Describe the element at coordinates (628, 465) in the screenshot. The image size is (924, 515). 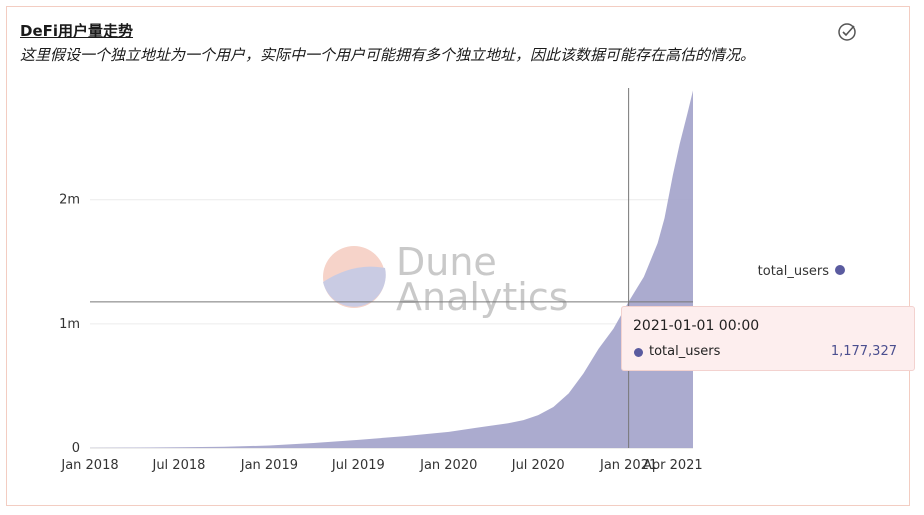
I see `x-tick-label: Jan 2021` at that location.